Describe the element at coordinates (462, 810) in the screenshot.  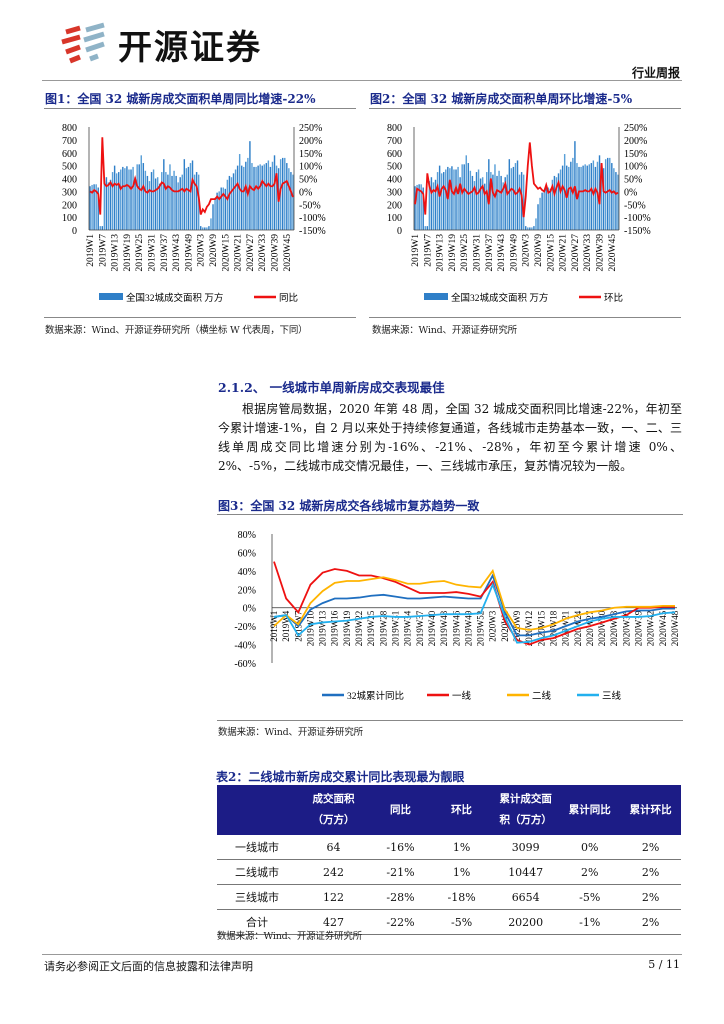
I see `table-header: 环比` at that location.